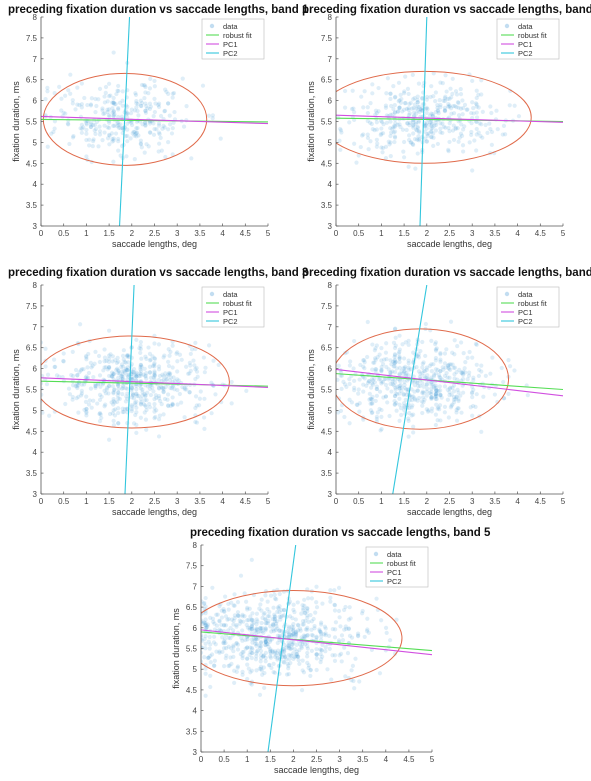 This screenshot has height=781, width=591. Describe the element at coordinates (271, 759) in the screenshot. I see `x-tick-label: 1.5` at that location.